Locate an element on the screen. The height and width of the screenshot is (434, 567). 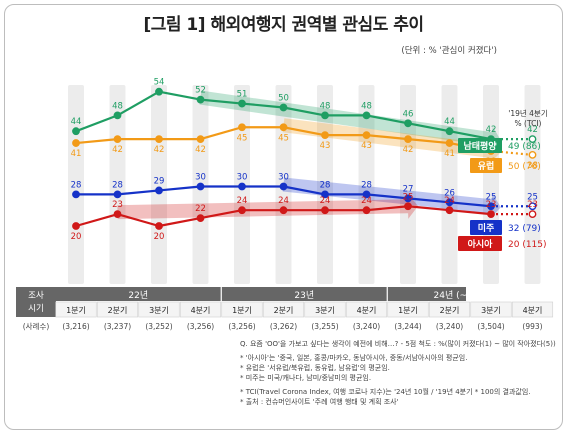
sample-size-header: (사례수) is located at coordinates (36, 326).